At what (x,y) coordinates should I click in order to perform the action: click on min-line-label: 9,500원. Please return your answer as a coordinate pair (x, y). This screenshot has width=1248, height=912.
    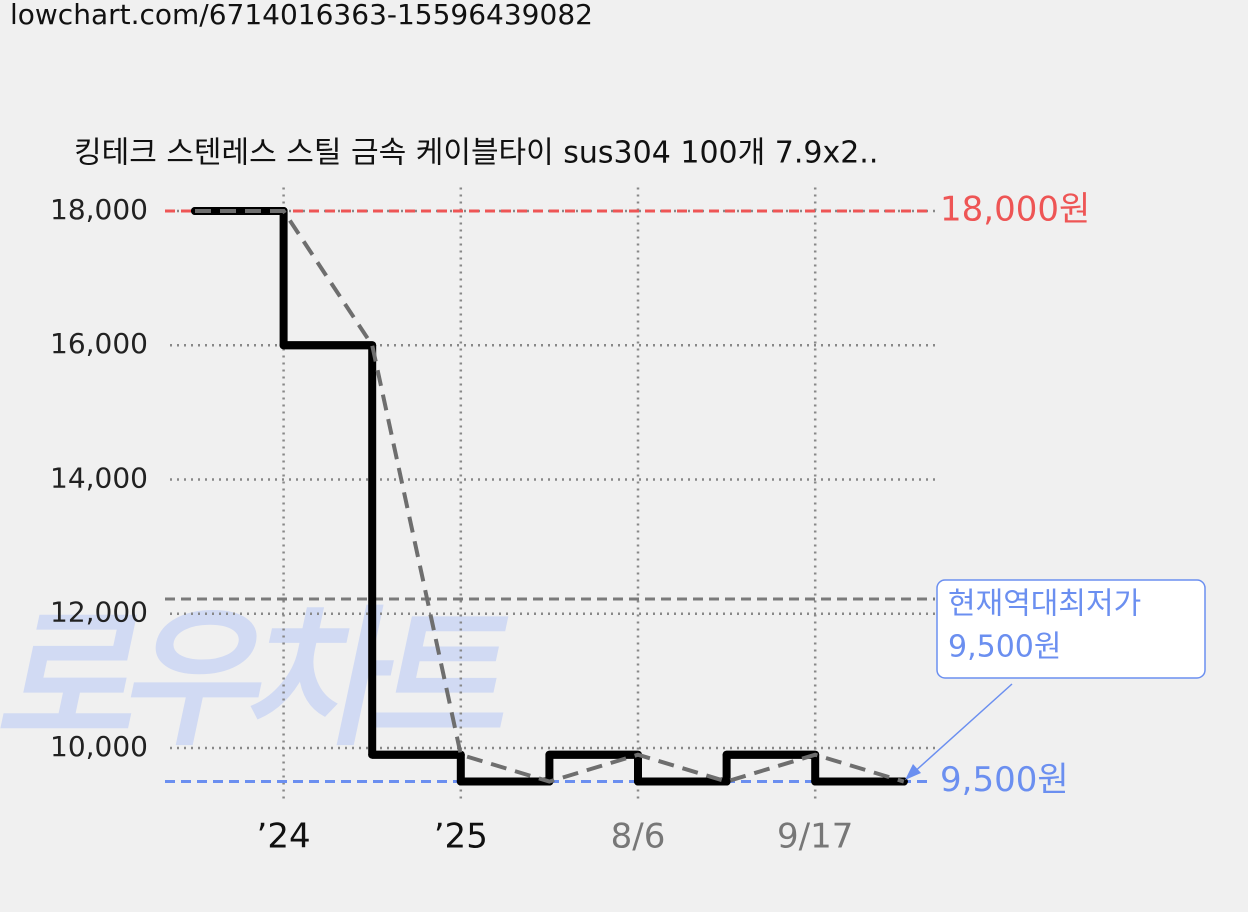
    Looking at the image, I should click on (1004, 780).